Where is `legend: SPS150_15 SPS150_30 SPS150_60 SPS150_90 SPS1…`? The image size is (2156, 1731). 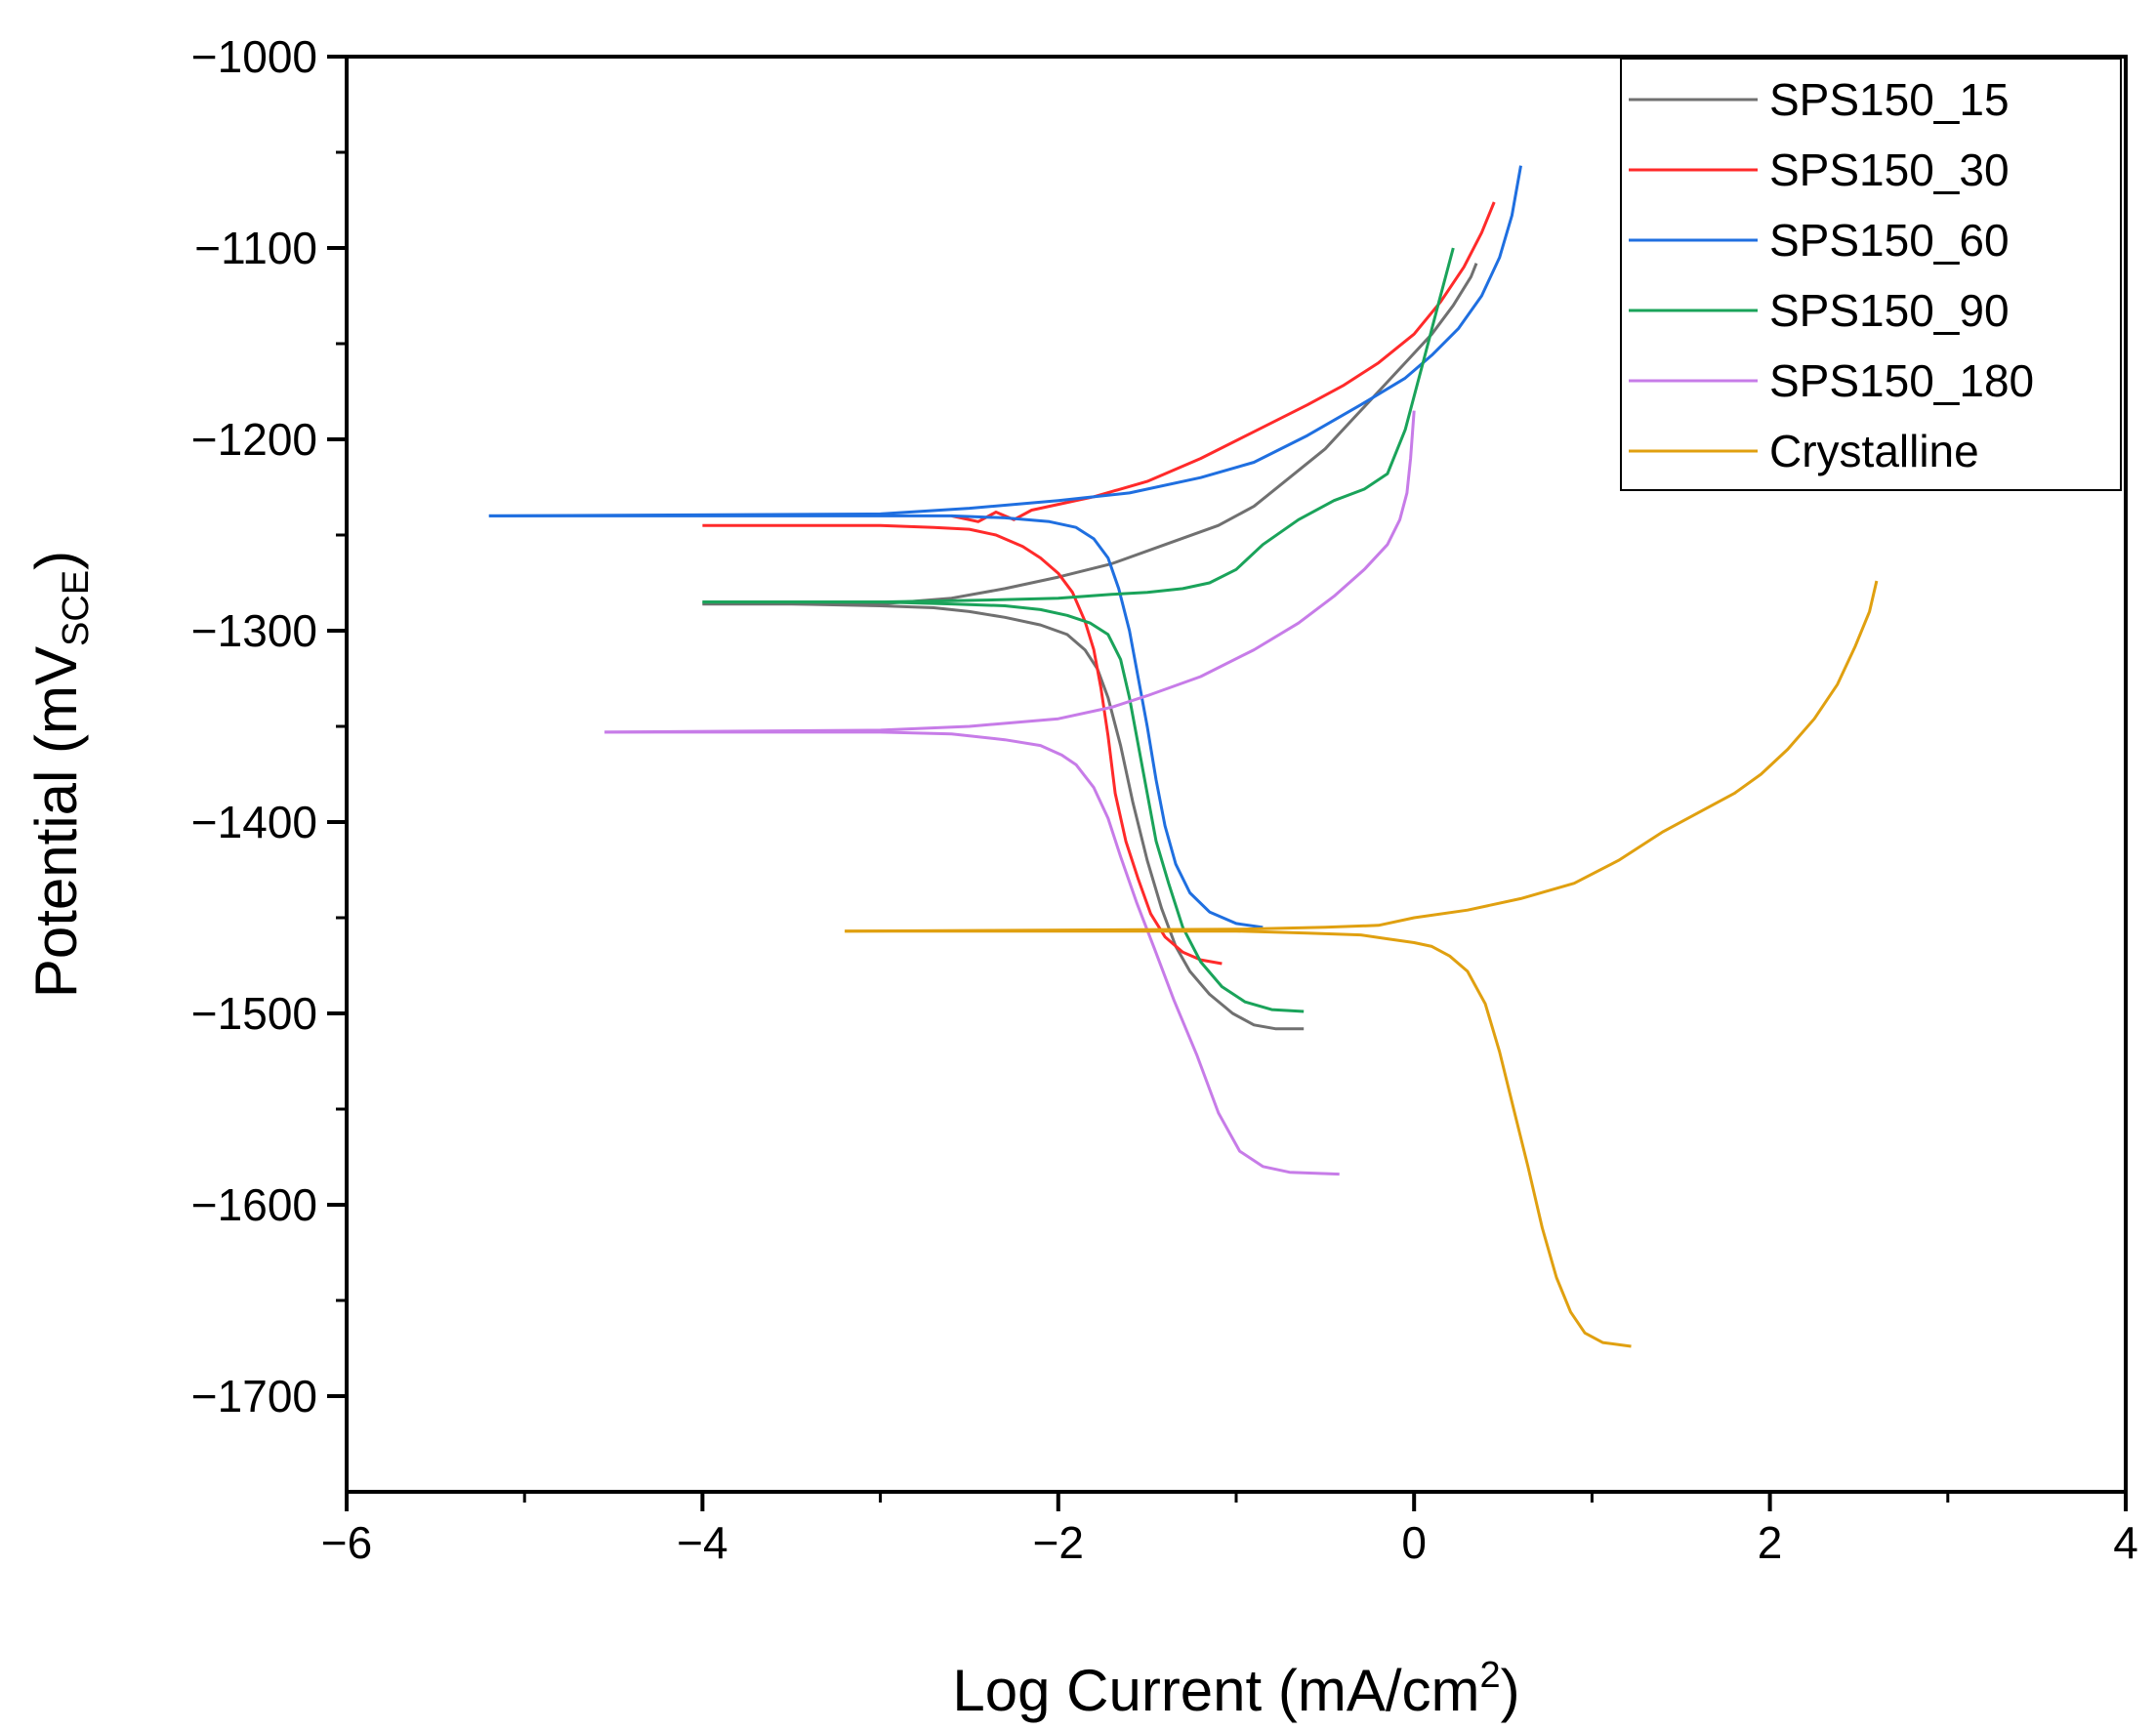 legend: SPS150_15 SPS150_30 SPS150_60 SPS150_90 SPS1… is located at coordinates (1871, 274).